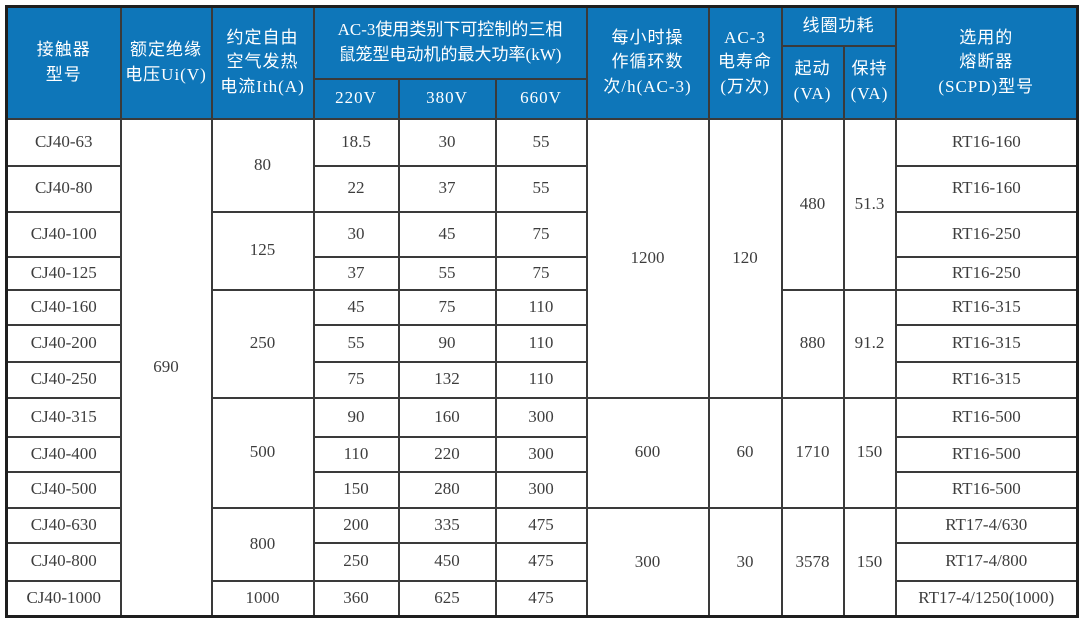  I want to click on header-220v: 220V, so click(356, 98).